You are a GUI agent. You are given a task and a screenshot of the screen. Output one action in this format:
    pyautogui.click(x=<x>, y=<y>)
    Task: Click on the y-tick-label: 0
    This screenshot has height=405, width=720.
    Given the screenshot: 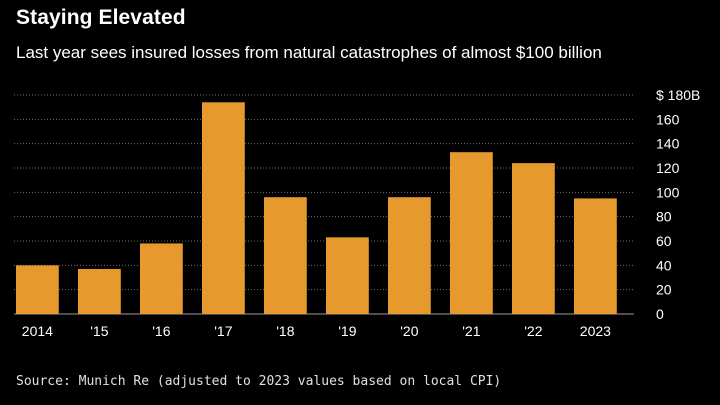 What is the action you would take?
    pyautogui.click(x=660, y=314)
    